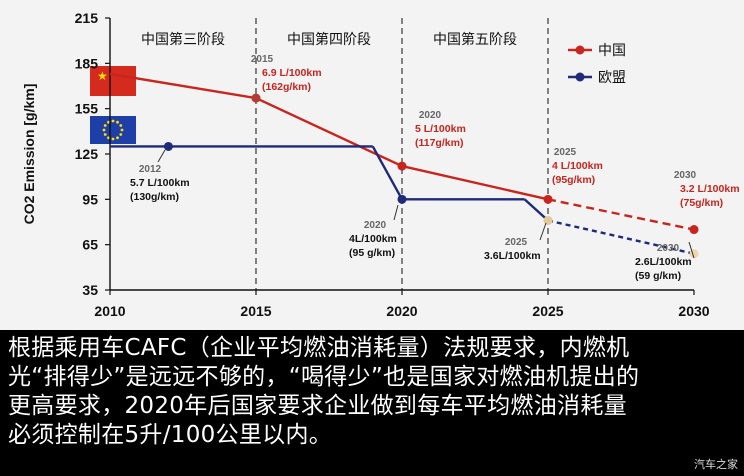 The height and width of the screenshot is (476, 744). I want to click on legend-label: 欧盟, so click(612, 78).